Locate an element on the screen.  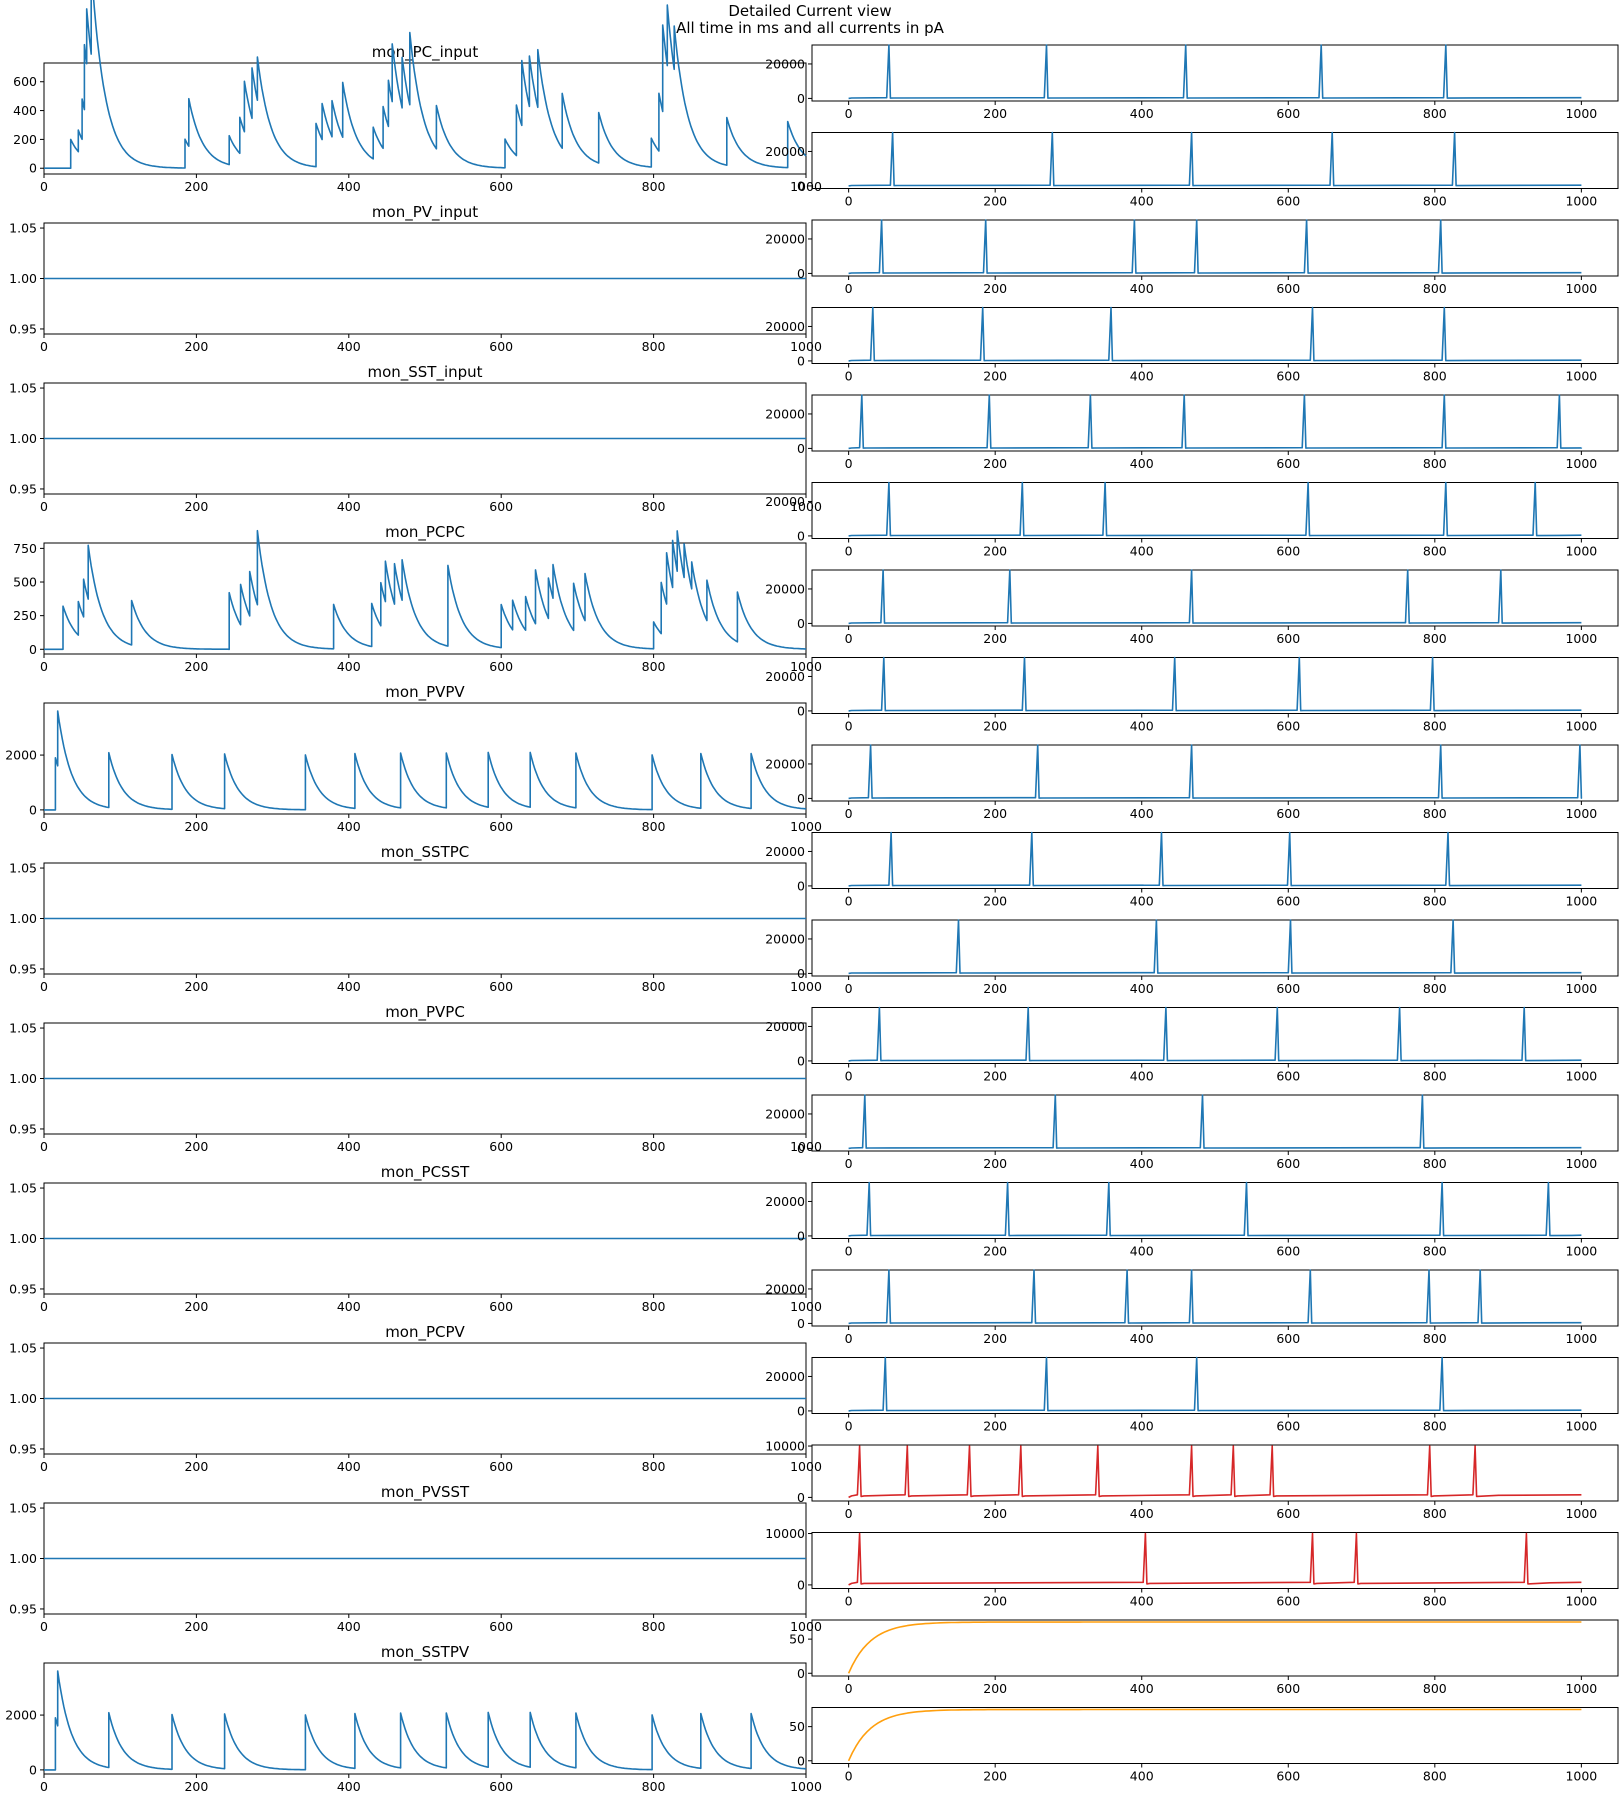
y-tick-label: 400 is located at coordinates (25, 110).